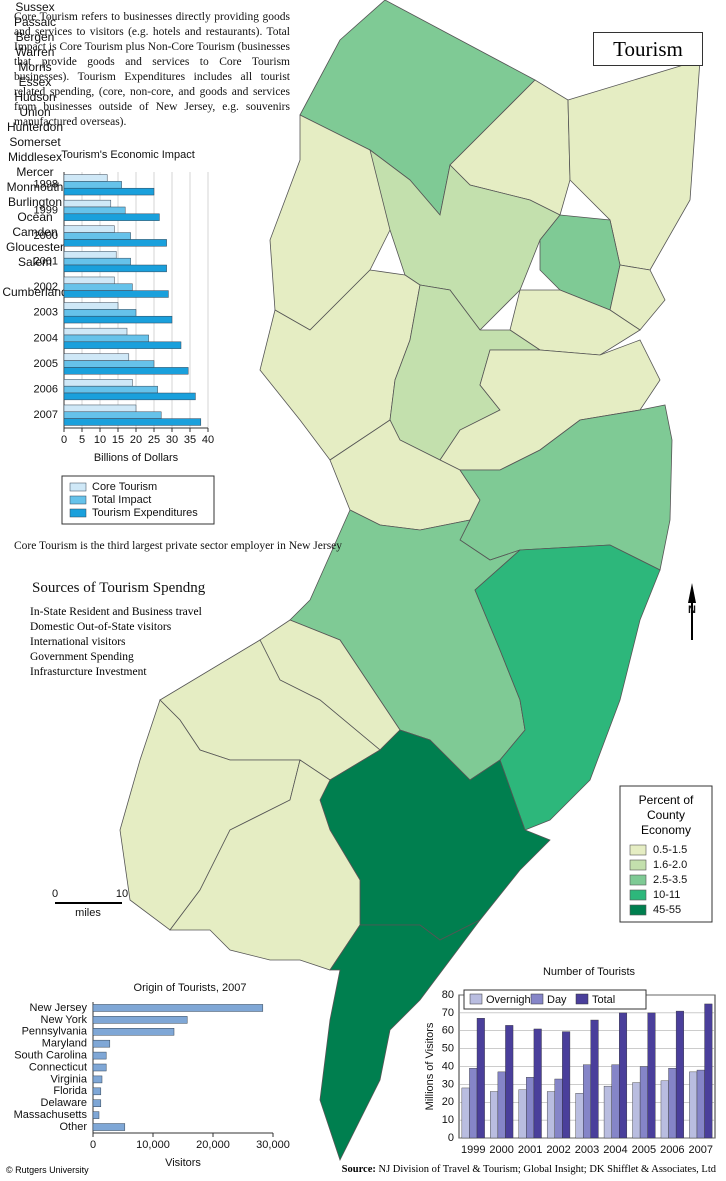 The height and width of the screenshot is (1181, 726). I want to click on county-label: Somerset, so click(35, 142).